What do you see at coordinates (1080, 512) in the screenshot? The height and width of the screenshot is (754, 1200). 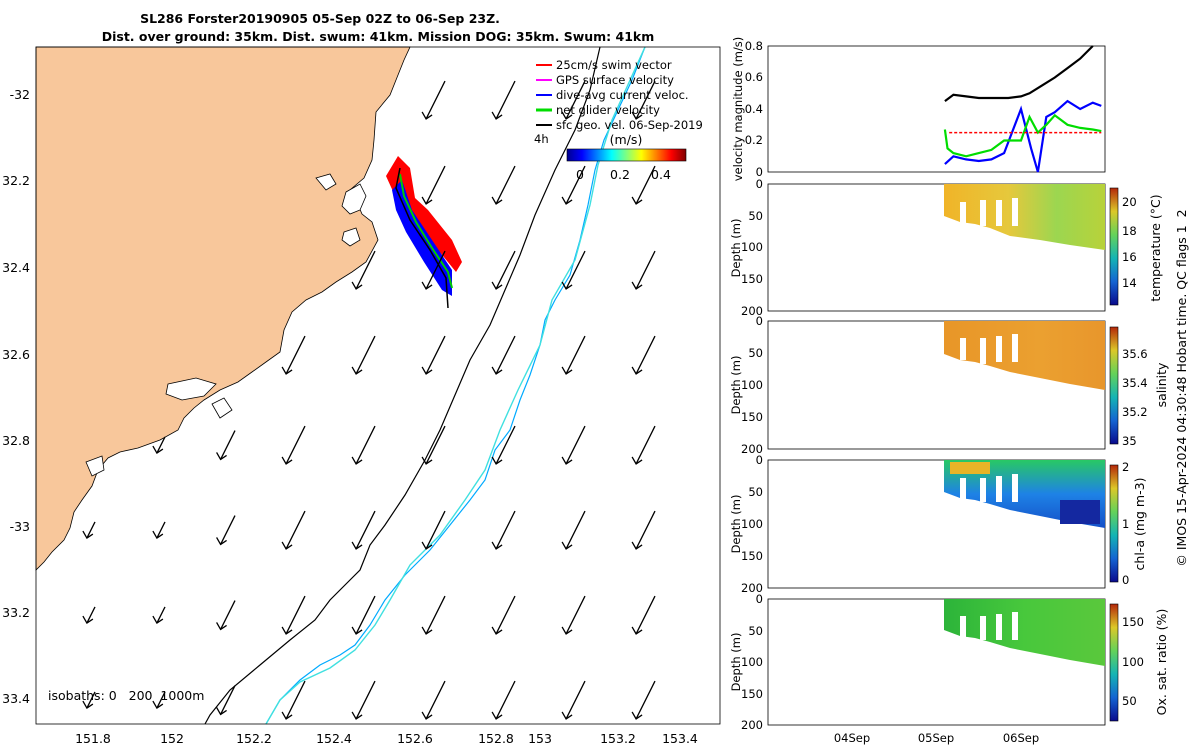 I see `chla-low-patch` at bounding box center [1080, 512].